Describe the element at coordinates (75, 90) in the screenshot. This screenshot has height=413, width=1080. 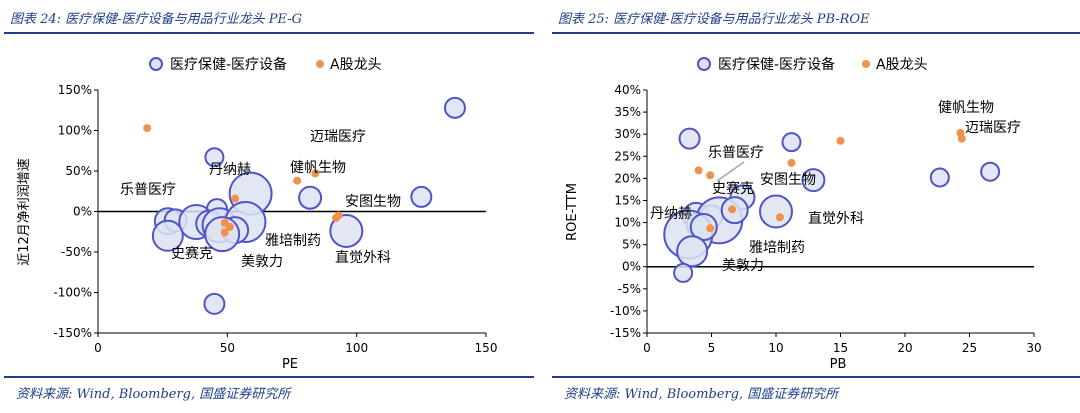
I see `y-tick-label: 150%` at that location.